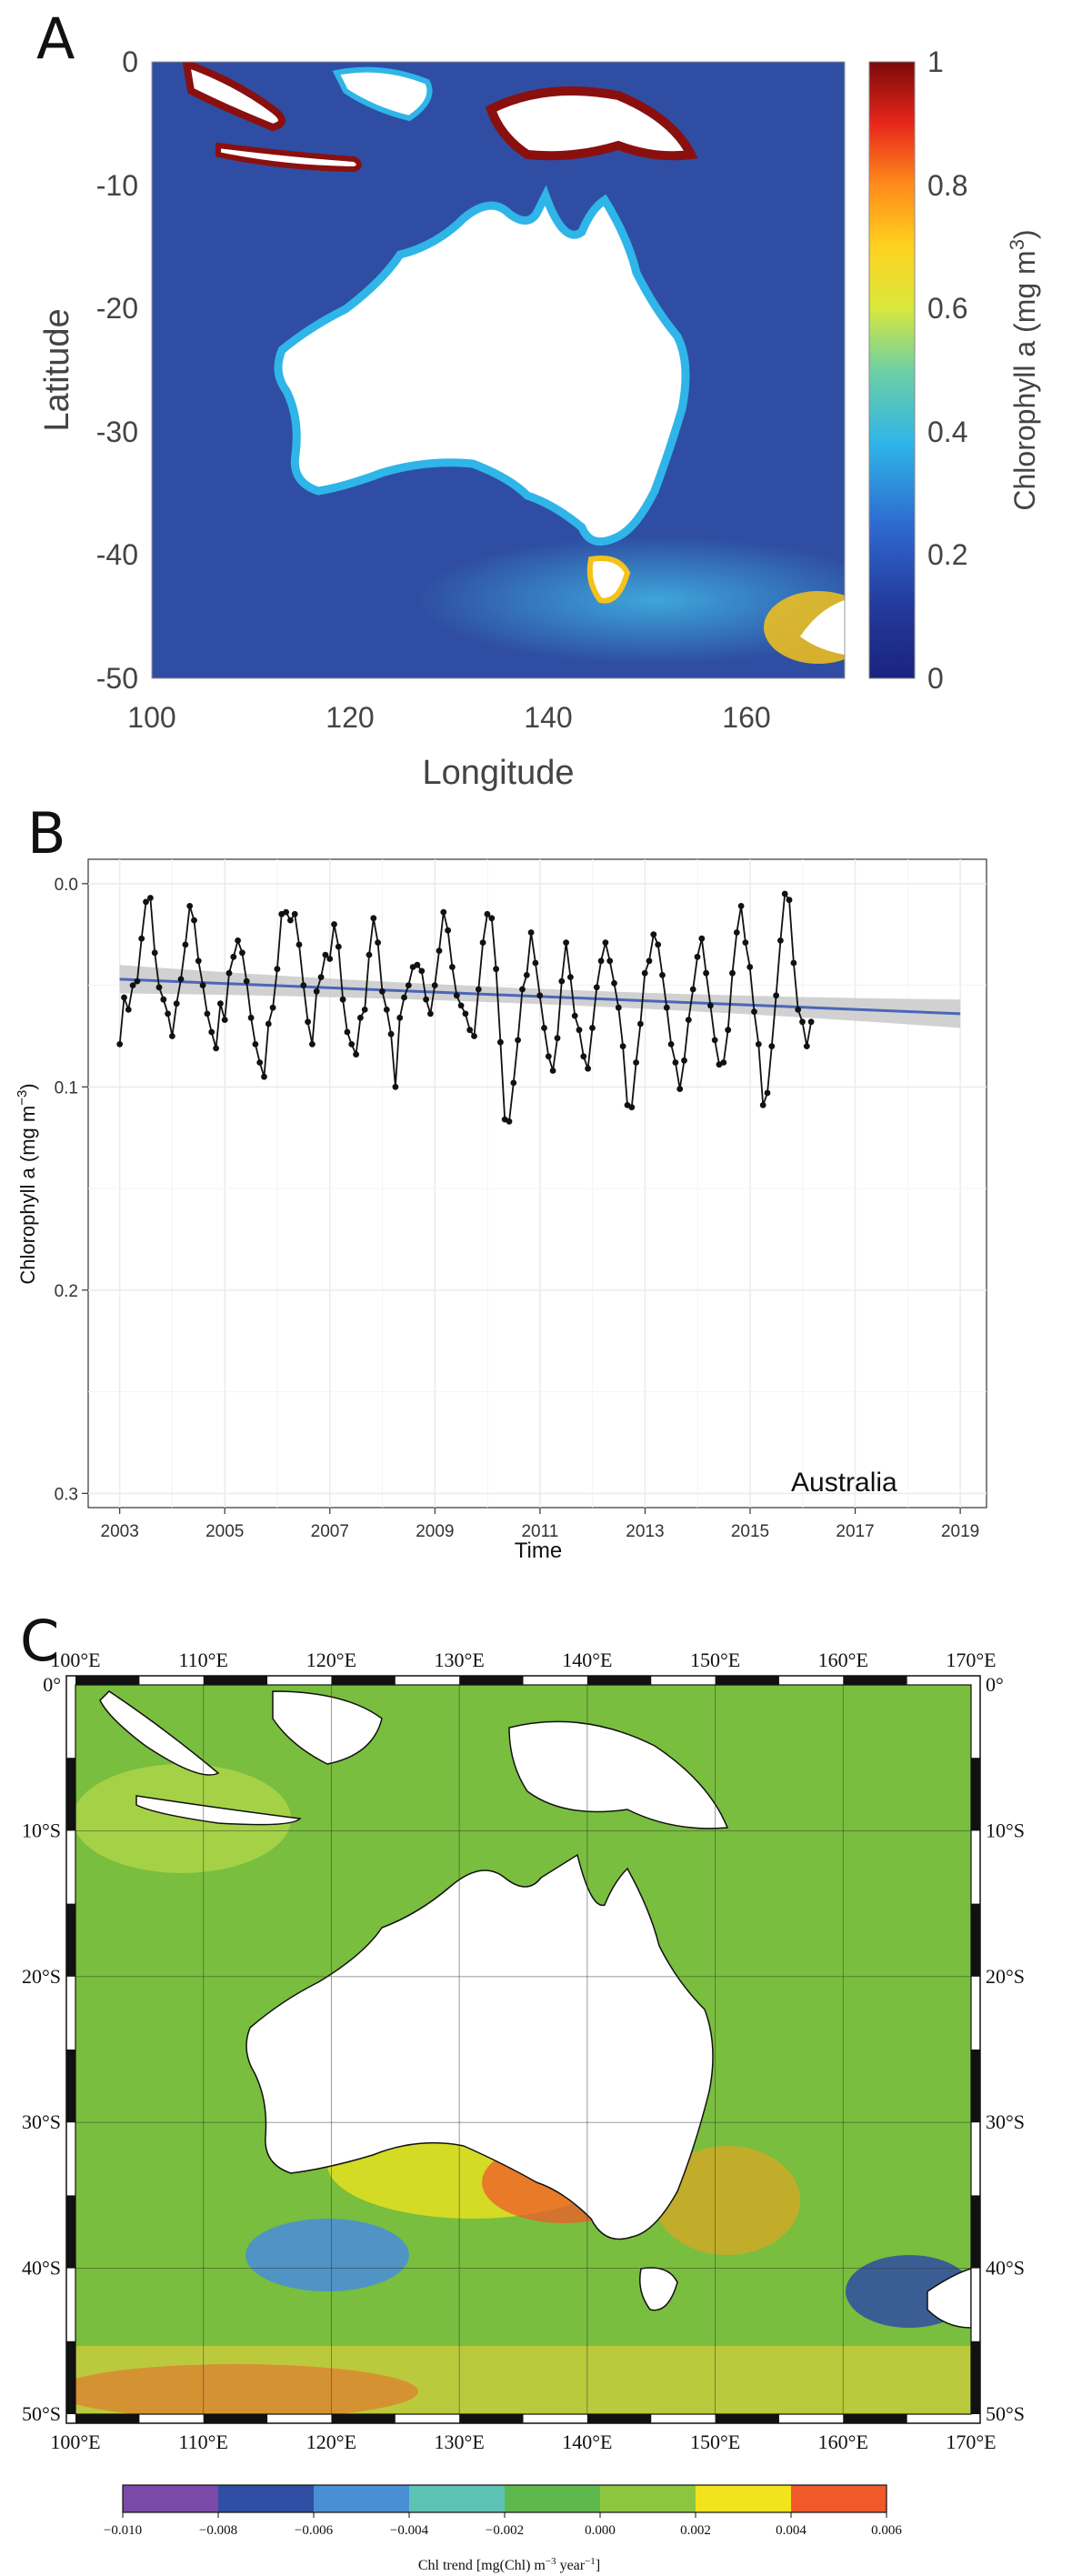  What do you see at coordinates (39, 1641) in the screenshot?
I see `panel-c-letter: C` at bounding box center [39, 1641].